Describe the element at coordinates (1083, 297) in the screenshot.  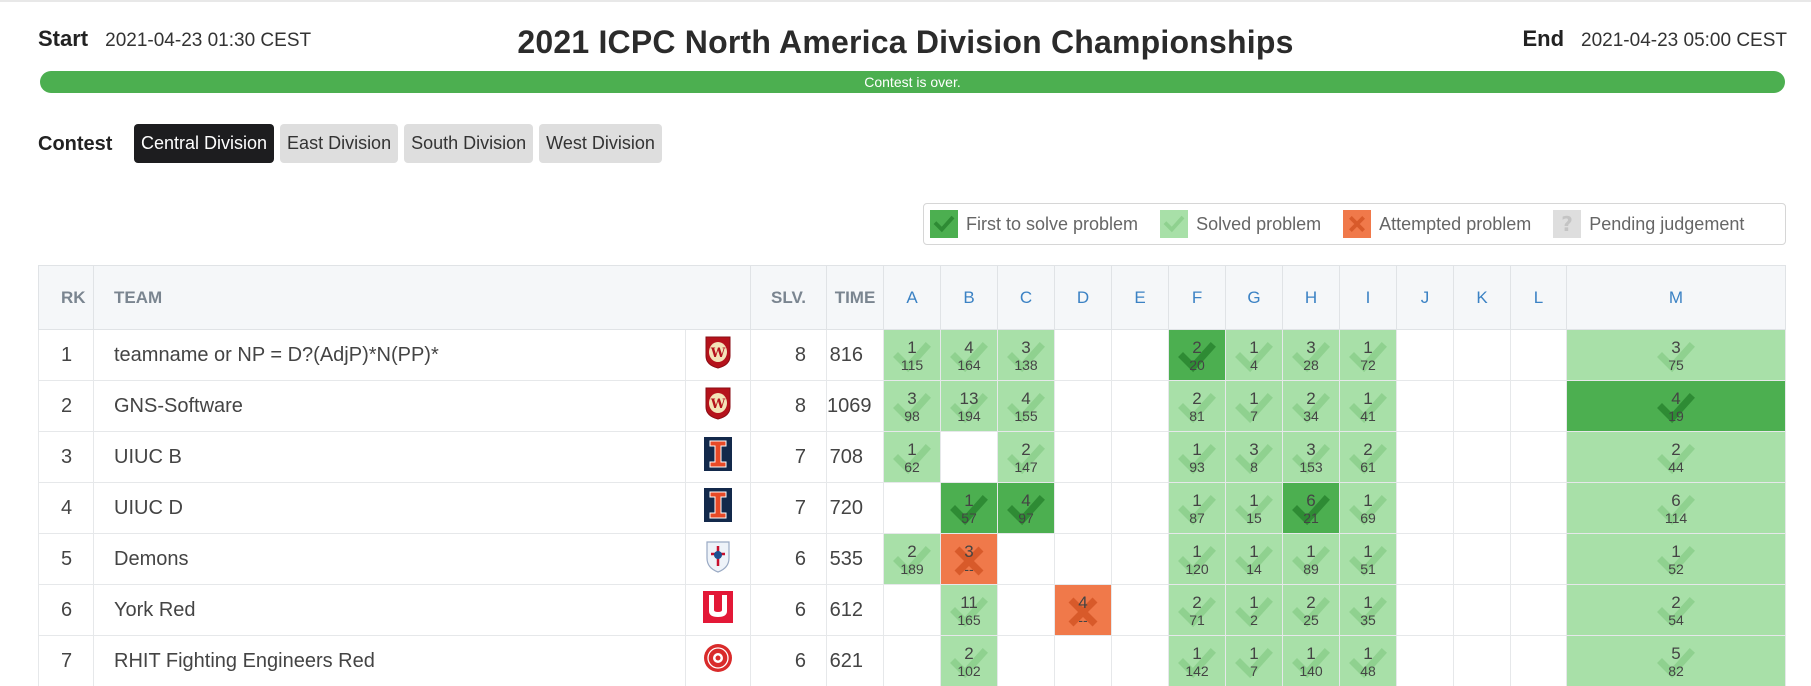
I see `col-problem-d: D` at that location.